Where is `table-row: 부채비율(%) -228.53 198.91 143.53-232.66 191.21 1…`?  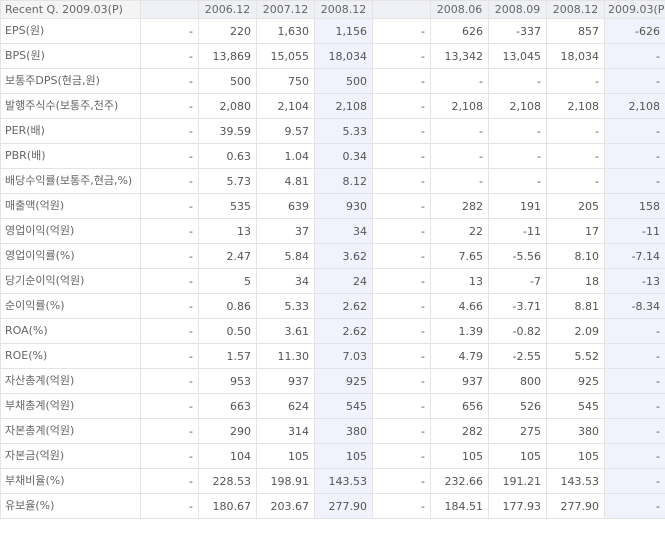 table-row: 부채비율(%) -228.53 198.91 143.53-232.66 191.21 1… is located at coordinates (332, 481).